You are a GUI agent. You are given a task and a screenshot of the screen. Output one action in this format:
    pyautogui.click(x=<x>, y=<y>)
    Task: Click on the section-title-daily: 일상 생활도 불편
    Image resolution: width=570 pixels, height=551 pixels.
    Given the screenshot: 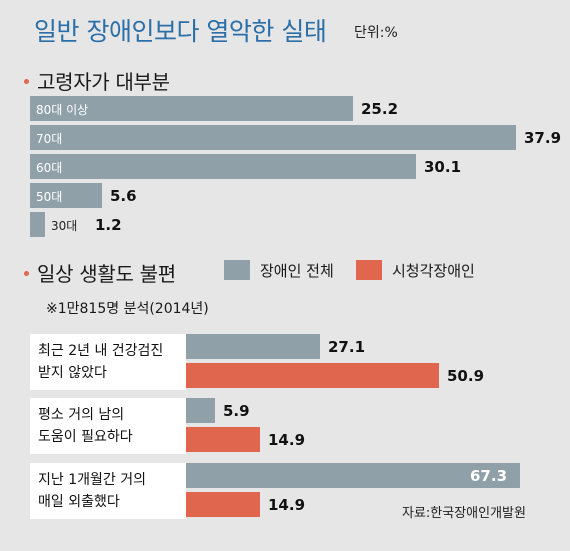 What is the action you would take?
    pyautogui.click(x=100, y=272)
    